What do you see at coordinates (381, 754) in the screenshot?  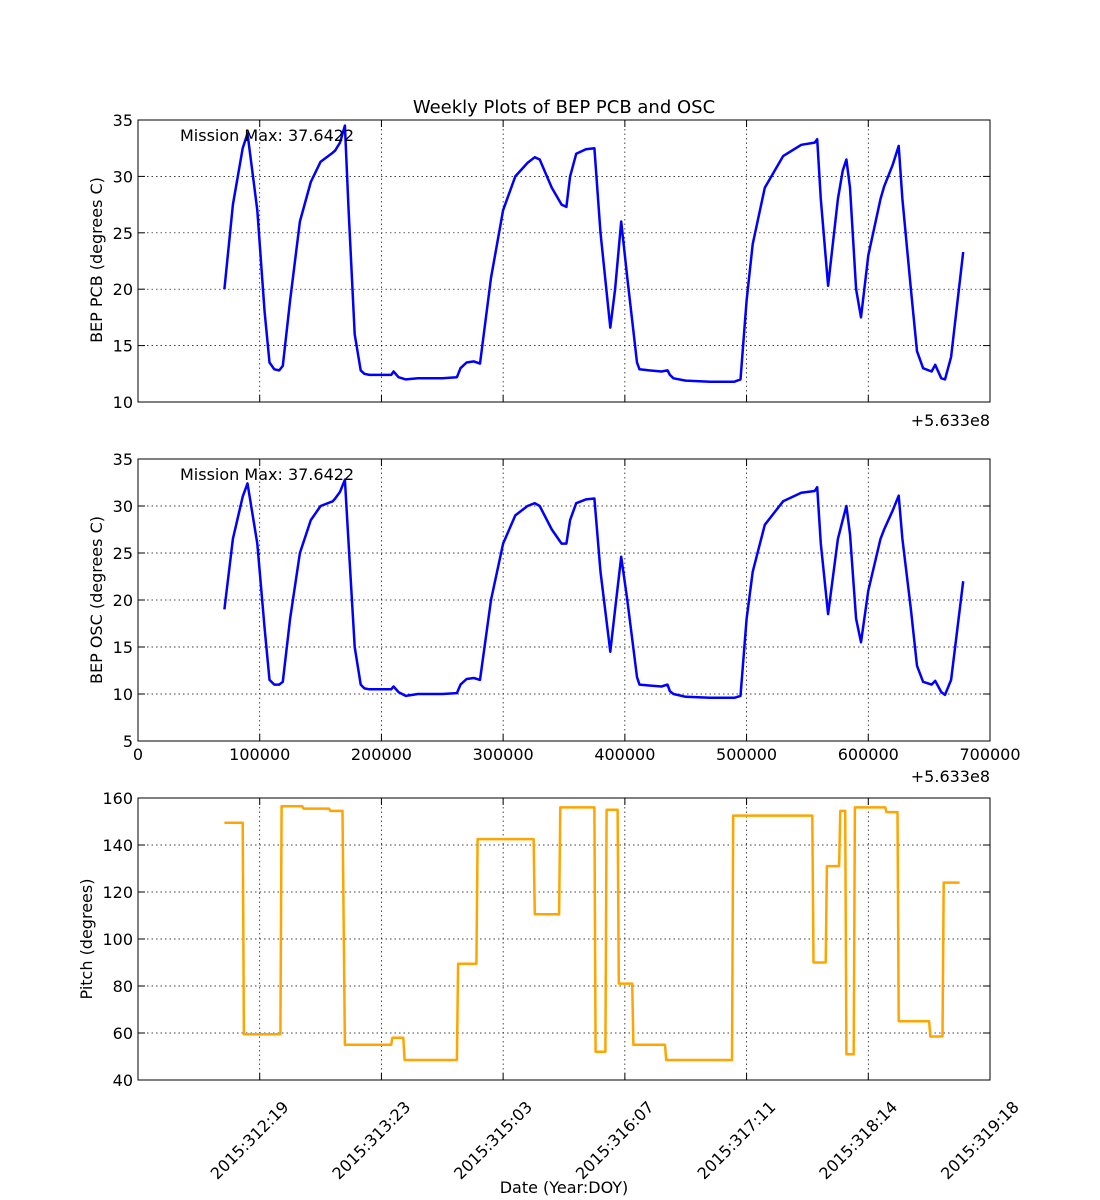 I see `bep-osc-xtick-label: 200000` at bounding box center [381, 754].